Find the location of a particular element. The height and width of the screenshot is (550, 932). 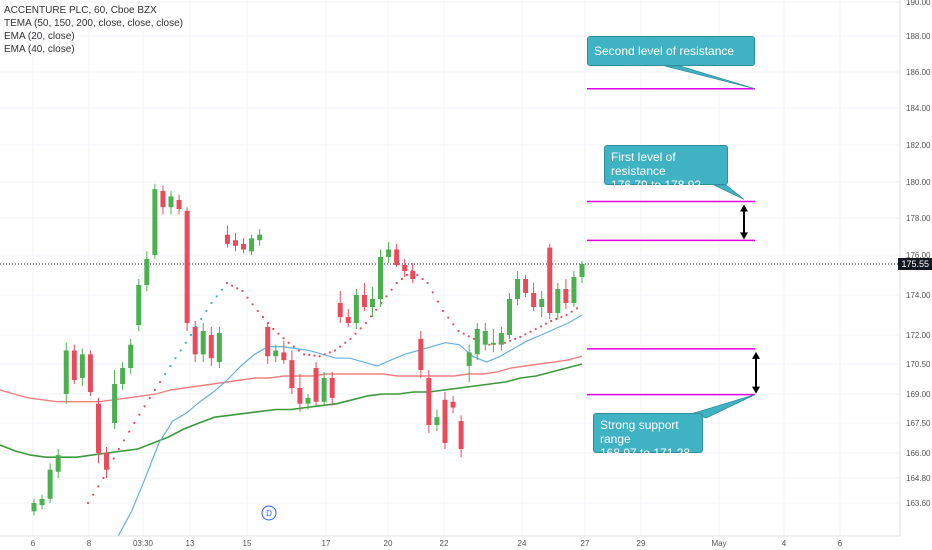

time-tick-label: May is located at coordinates (718, 543).